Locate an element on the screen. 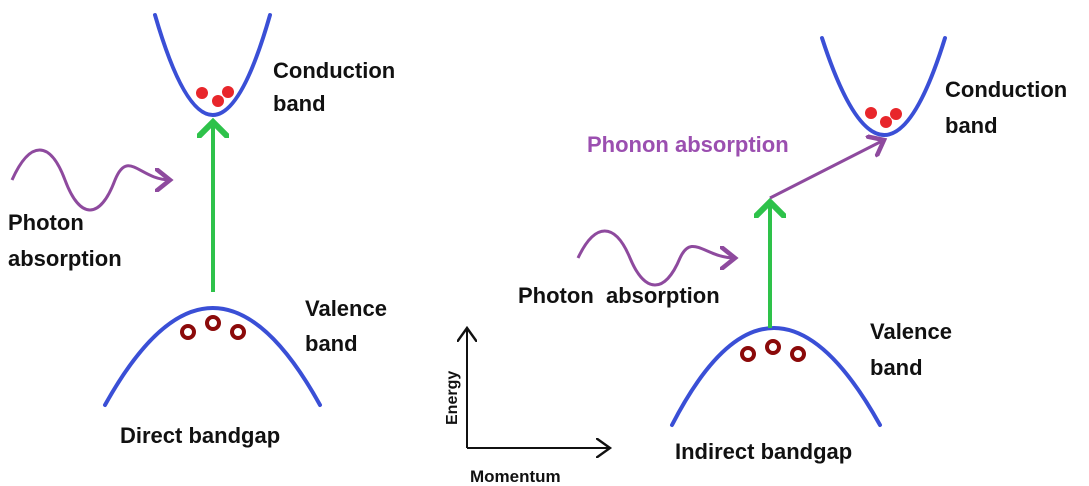  label: absorption is located at coordinates (65, 258).